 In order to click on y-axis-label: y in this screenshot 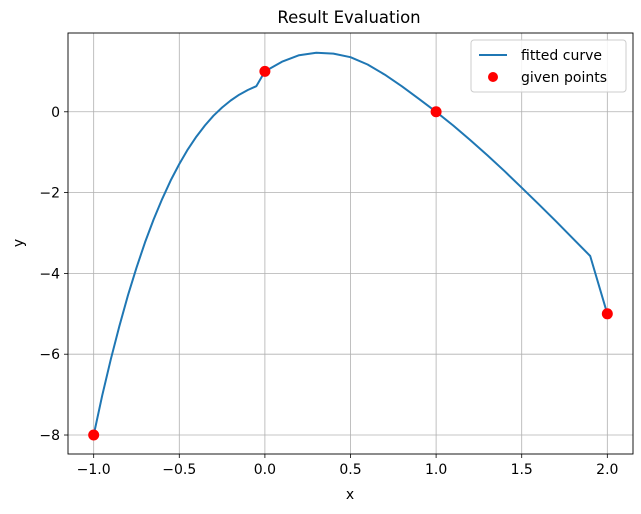, I will do `click(19, 243)`.